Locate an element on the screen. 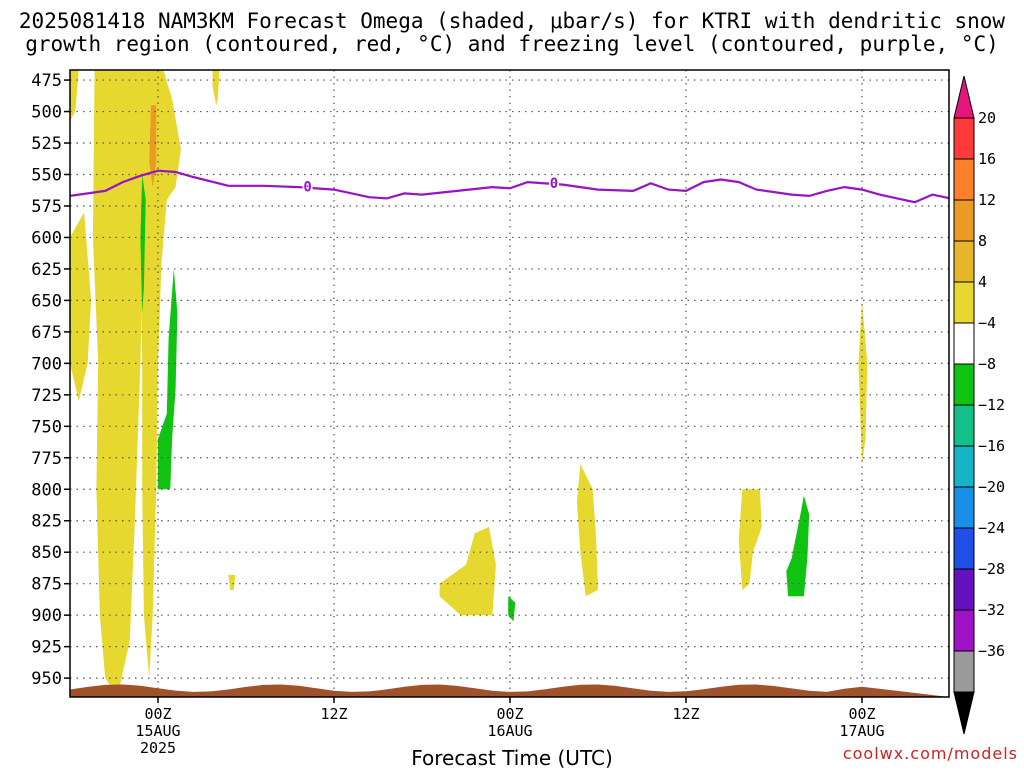 The width and height of the screenshot is (1024, 770). y-tick-label-925: 925 is located at coordinates (46, 648).